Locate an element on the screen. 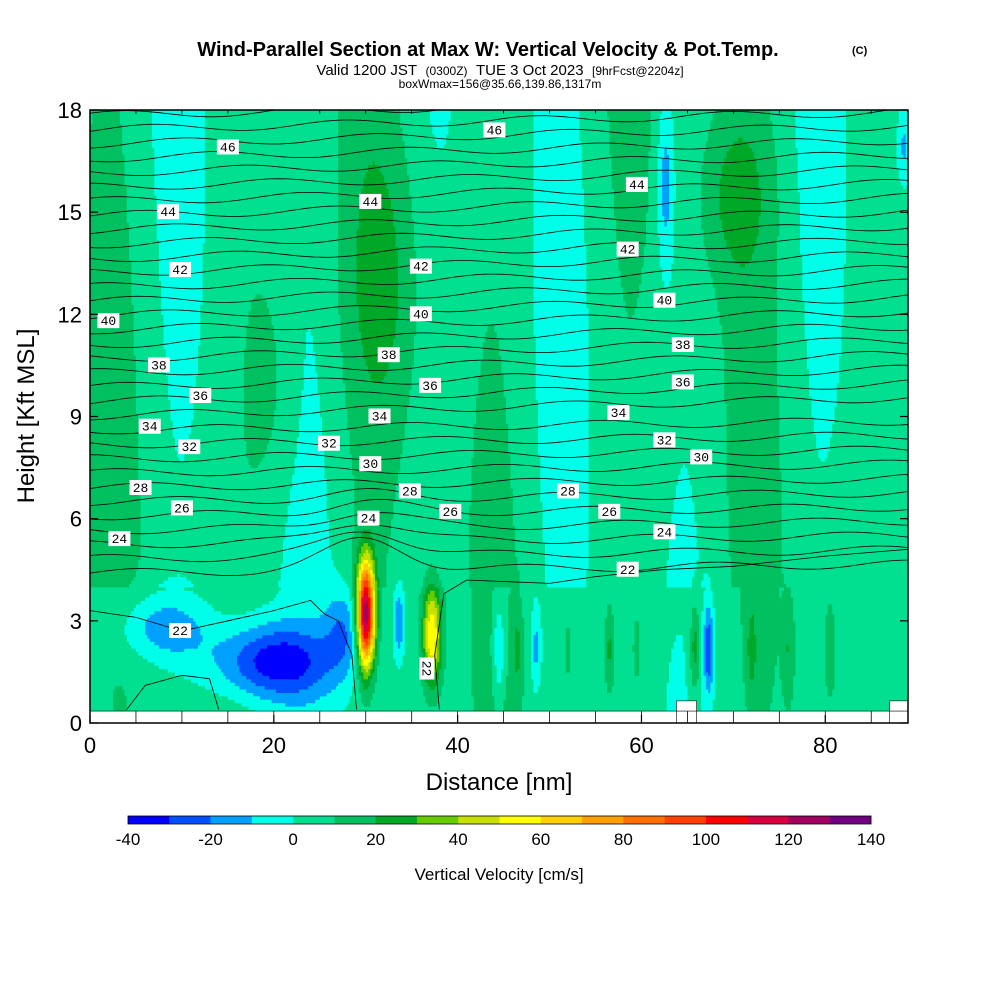  theta-label: 26 is located at coordinates (181, 508).